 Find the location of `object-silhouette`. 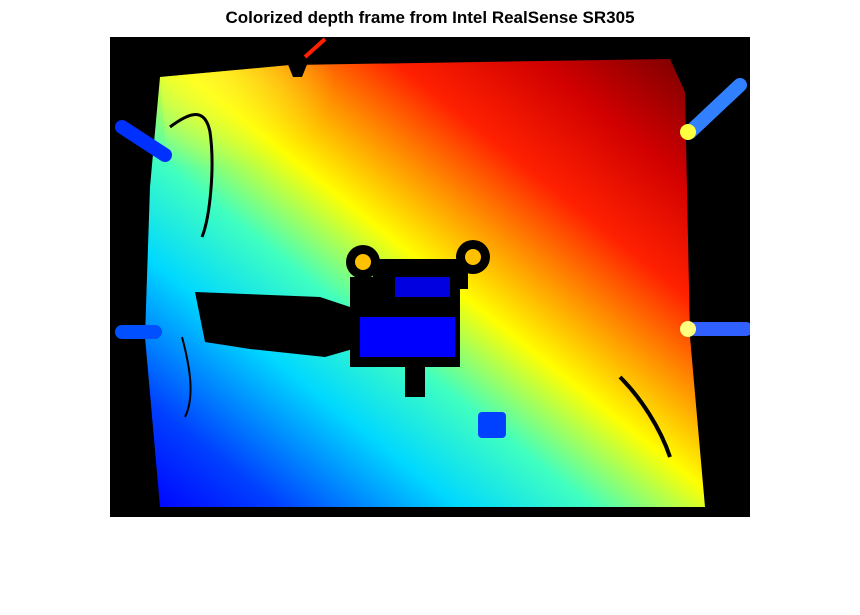

object-silhouette is located at coordinates (342, 318).